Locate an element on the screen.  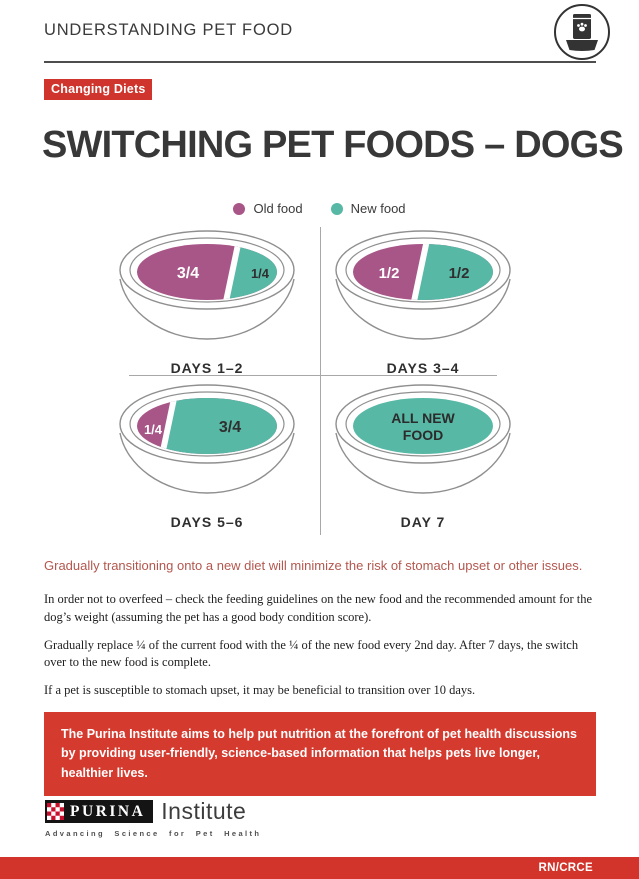
bowl-caption: DAYS 1–2 is located at coordinates (207, 368).